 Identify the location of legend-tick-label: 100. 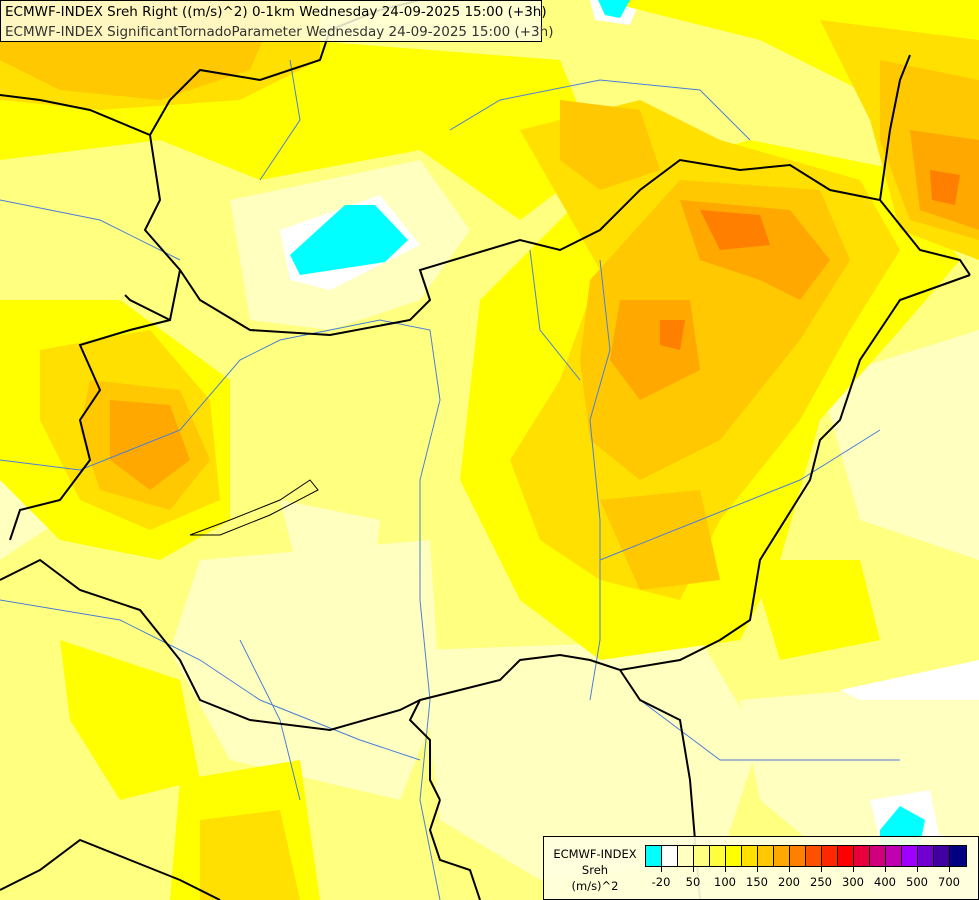
(725, 882).